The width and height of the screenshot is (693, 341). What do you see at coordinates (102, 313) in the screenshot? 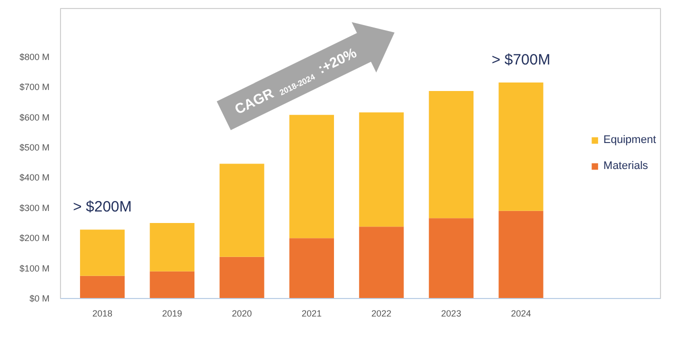
I see `x-tick-label: 2018` at bounding box center [102, 313].